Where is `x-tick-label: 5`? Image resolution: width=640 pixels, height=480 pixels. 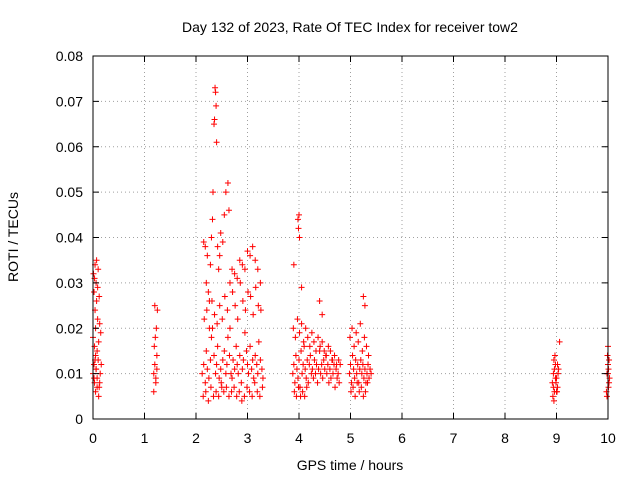 x-tick-label: 5 is located at coordinates (351, 438).